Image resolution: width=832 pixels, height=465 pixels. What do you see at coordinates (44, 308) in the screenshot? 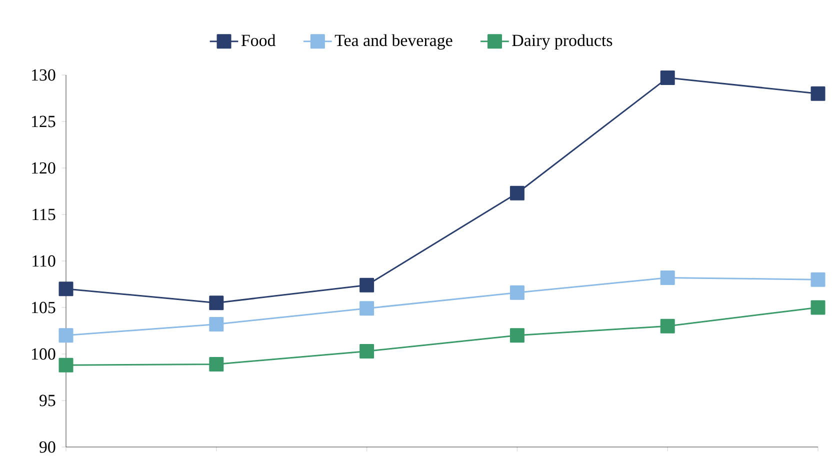
I see `y-tick-label: 105` at bounding box center [44, 308].